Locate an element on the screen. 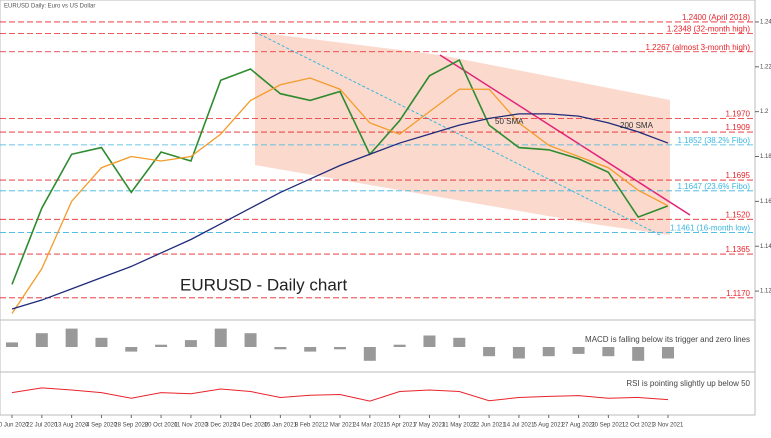  x-tick-label: 8 Feb 2021 is located at coordinates (310, 426).